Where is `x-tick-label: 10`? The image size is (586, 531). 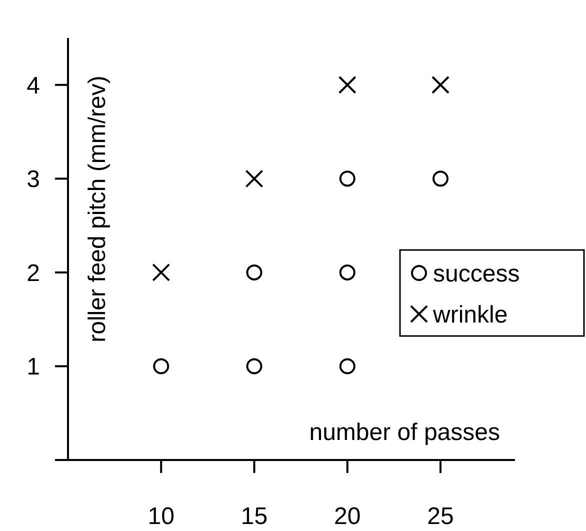 x-tick-label: 10 is located at coordinates (161, 516).